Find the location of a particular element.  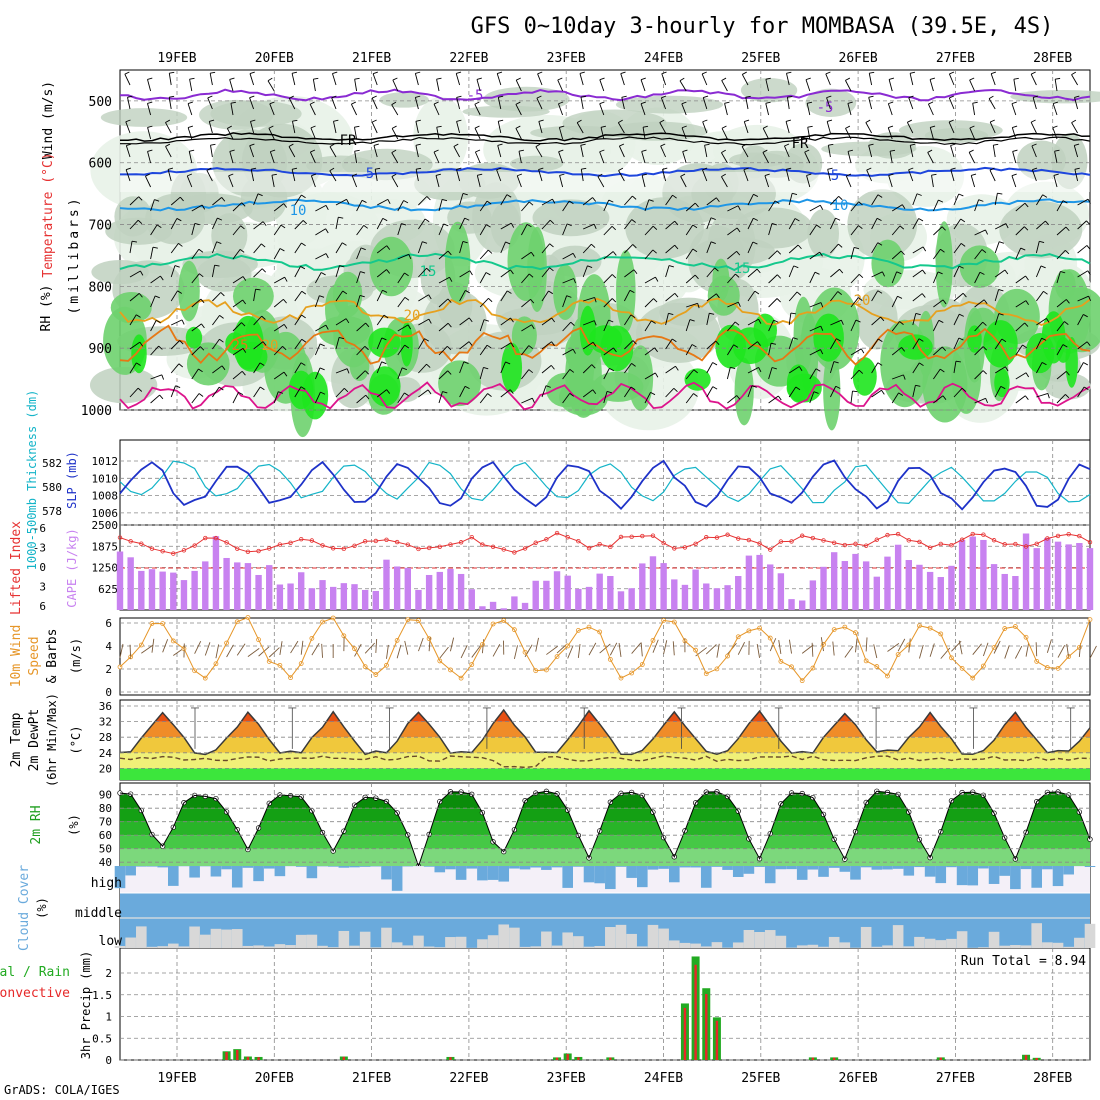

wind-tick-label: 0 is located at coordinates (108, 692).